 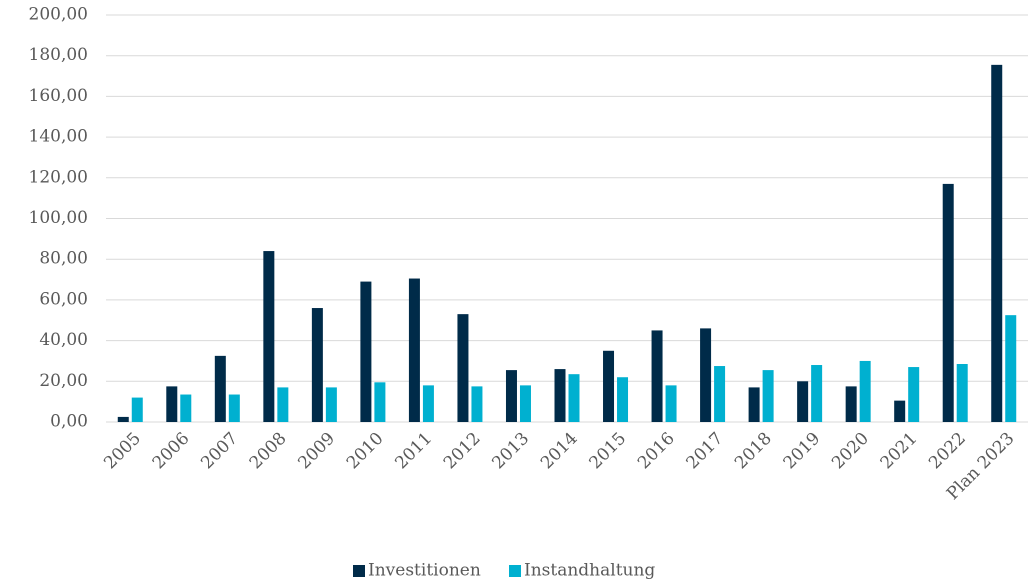 I want to click on x-tick-label: 2007, so click(x=219, y=451).